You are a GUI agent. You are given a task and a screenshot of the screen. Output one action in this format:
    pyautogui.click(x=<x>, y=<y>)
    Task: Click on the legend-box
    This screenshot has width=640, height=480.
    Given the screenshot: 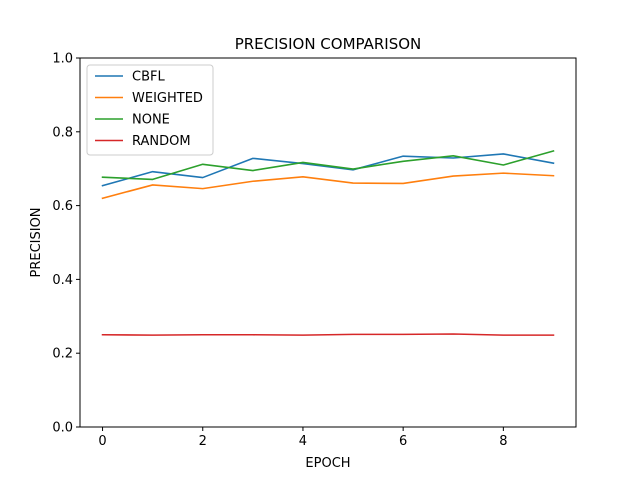 What is the action you would take?
    pyautogui.click(x=150, y=110)
    